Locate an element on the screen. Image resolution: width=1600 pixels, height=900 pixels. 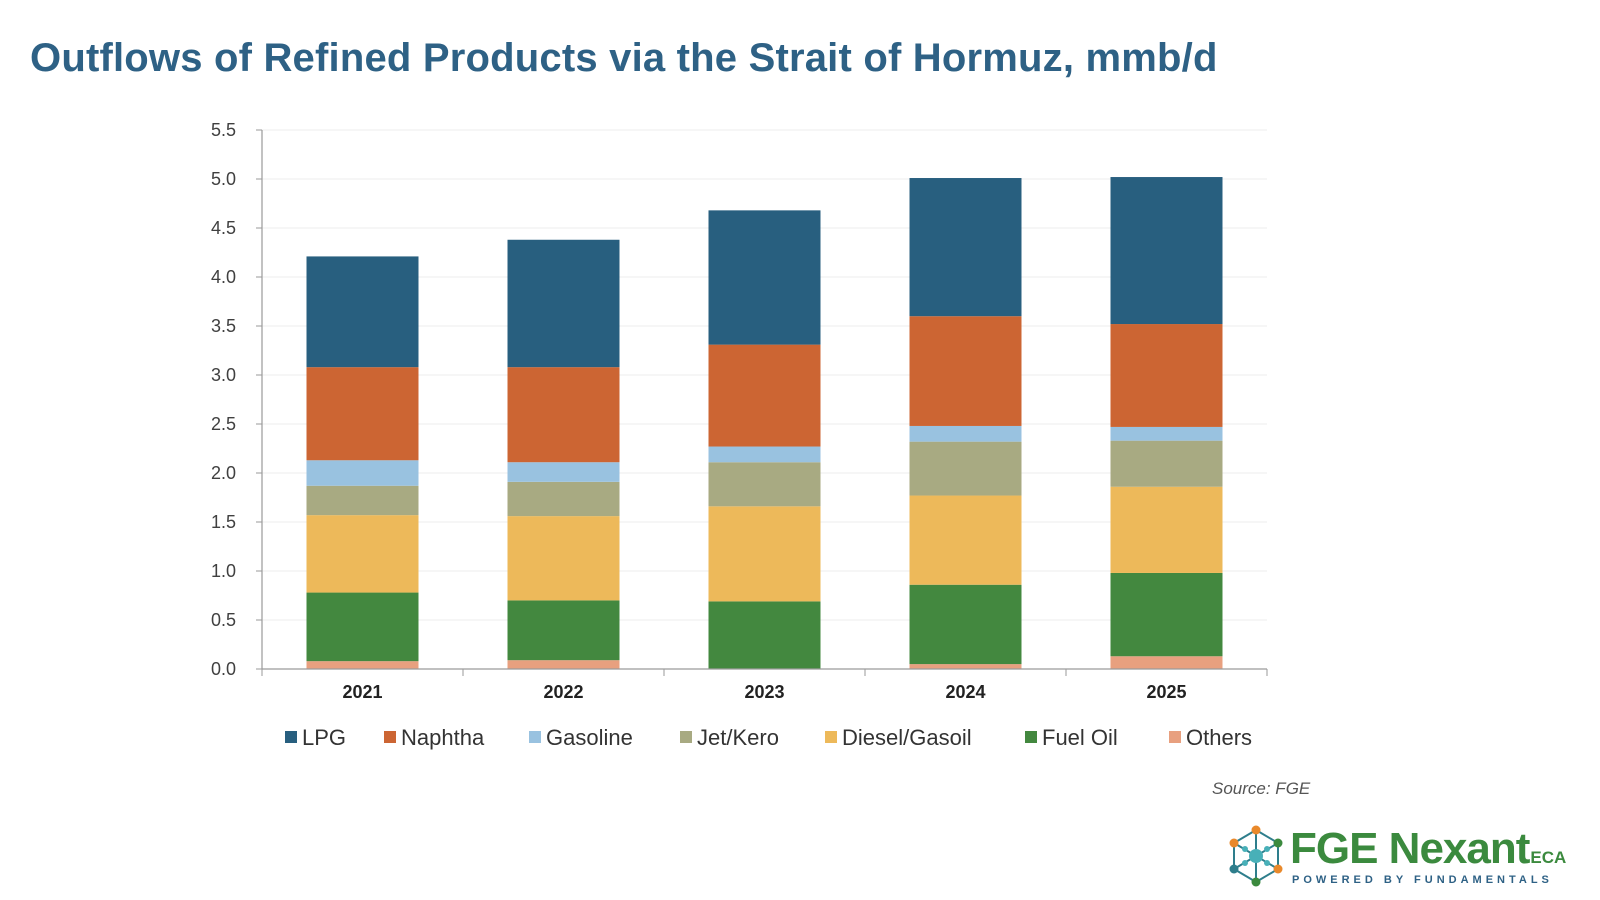
company-logo: FGE NexantECA POWERED BY FUNDAMENTALS is located at coordinates (1408, 857).